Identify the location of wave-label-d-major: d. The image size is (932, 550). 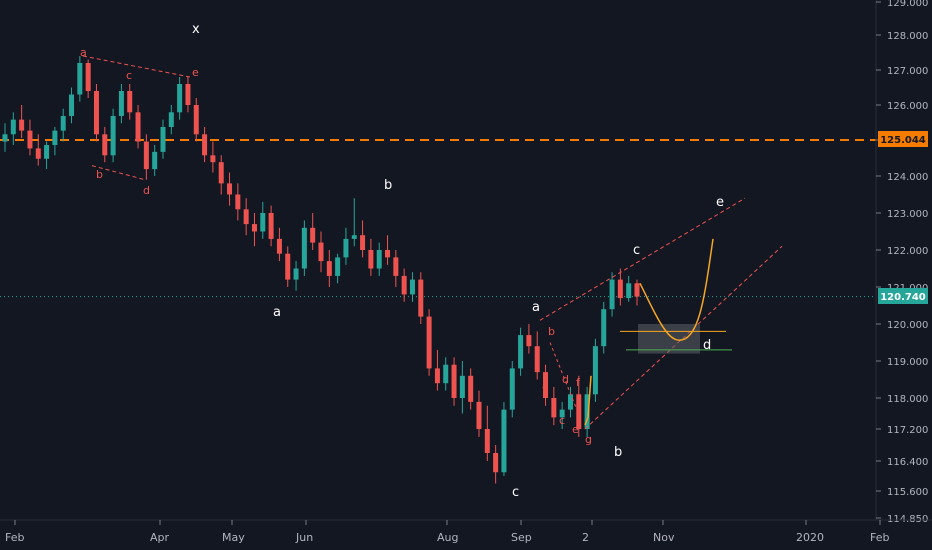
(707, 345).